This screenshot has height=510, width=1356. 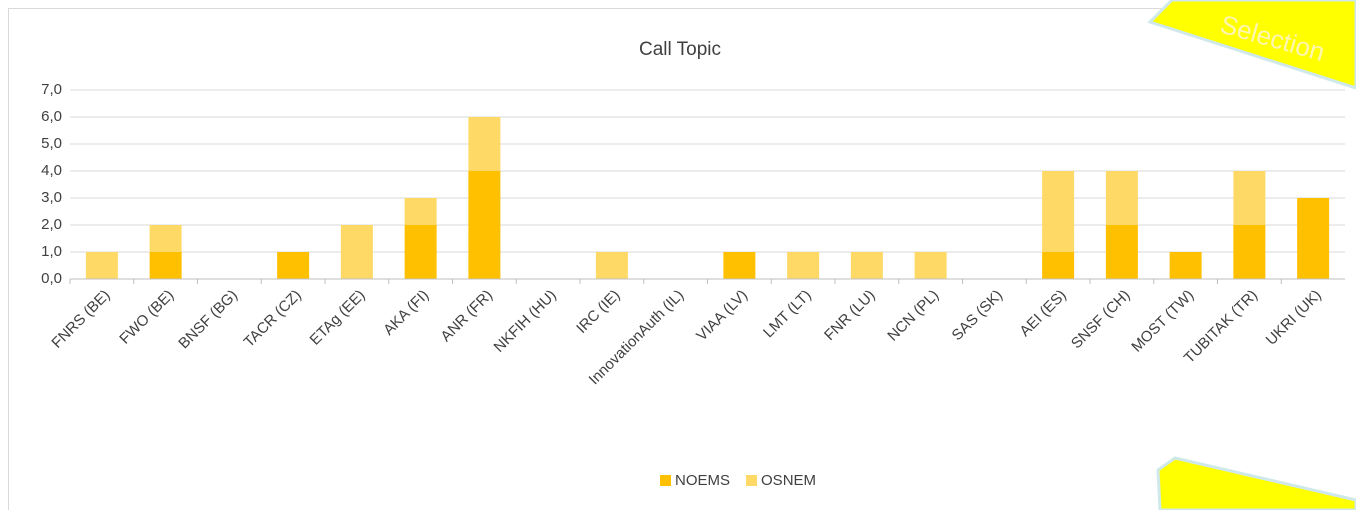 I want to click on y-tick-label: 3,0, so click(x=51, y=197).